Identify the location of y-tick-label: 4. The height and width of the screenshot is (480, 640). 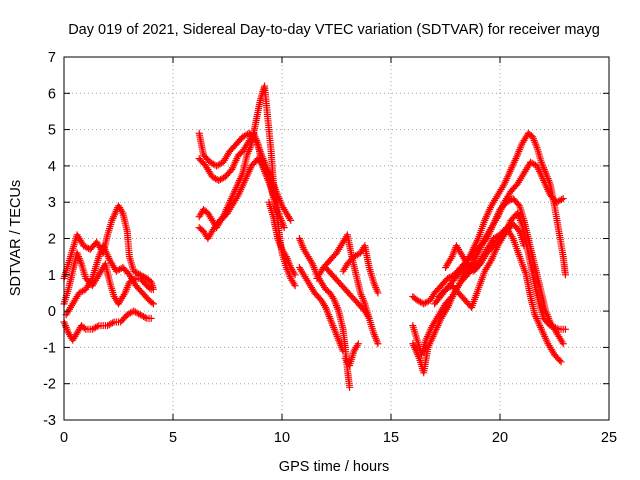
(52, 167).